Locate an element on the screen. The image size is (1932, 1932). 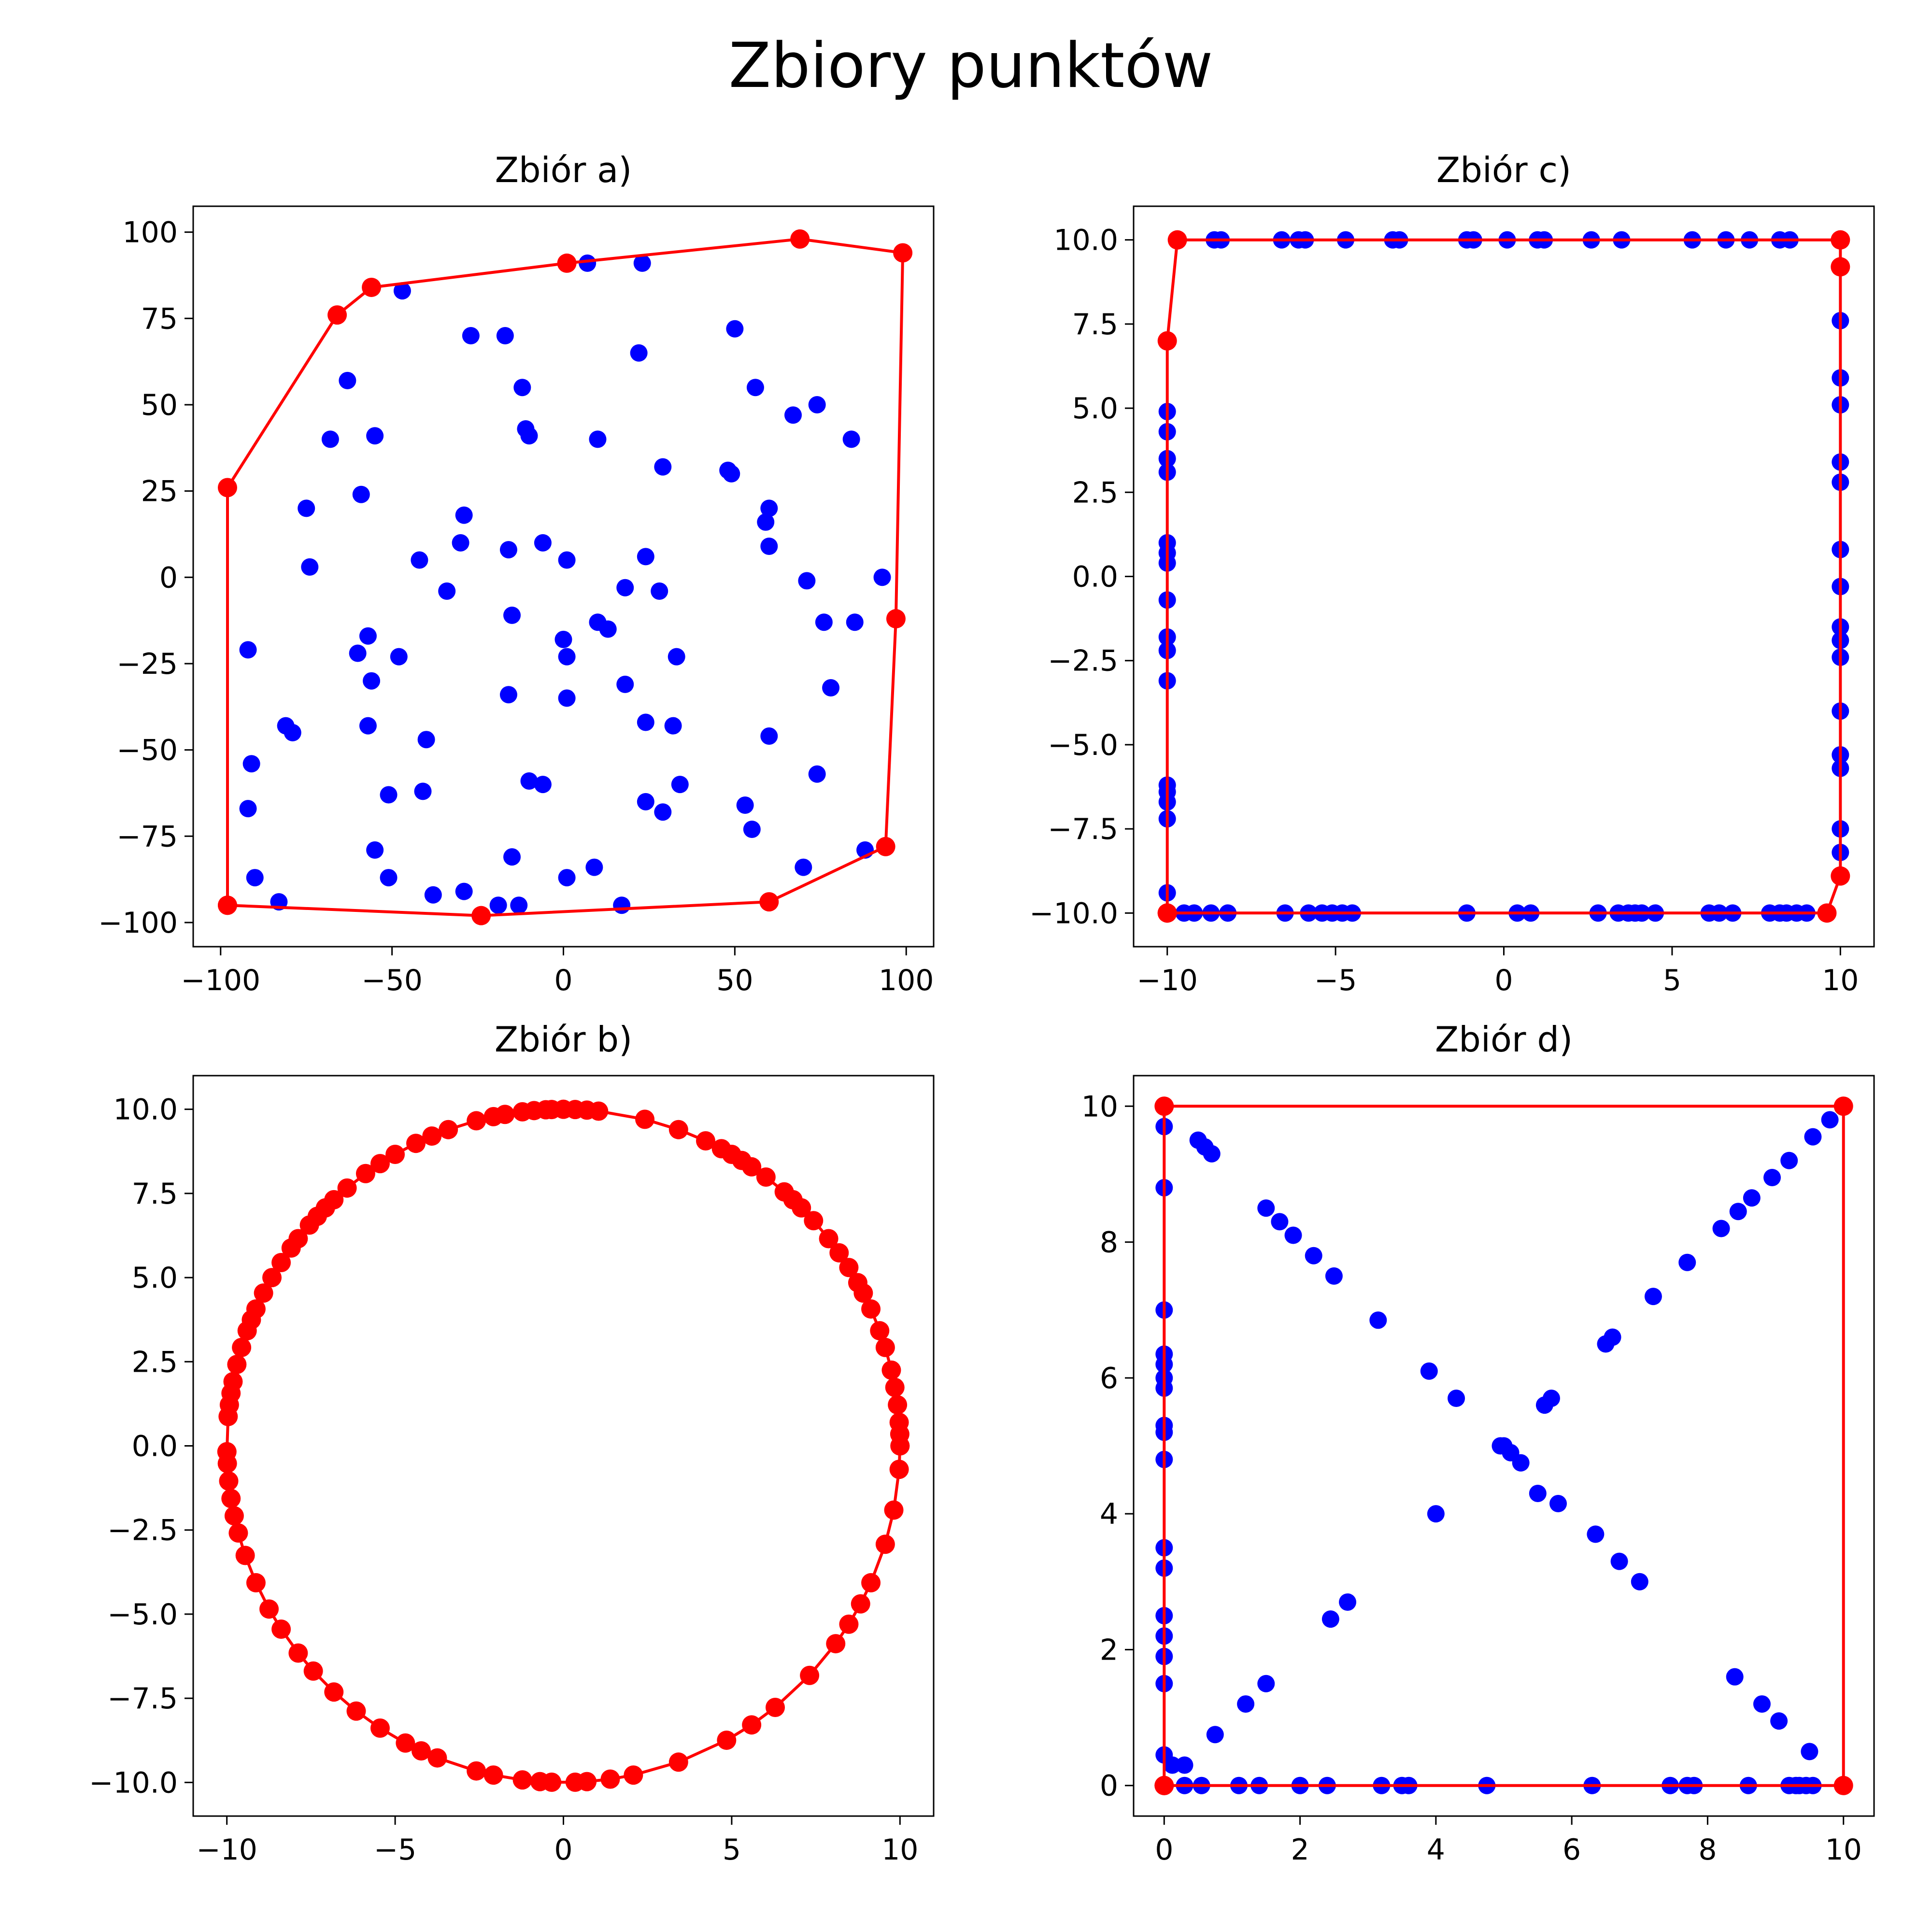
y-tick-label: 0 is located at coordinates (168, 578).